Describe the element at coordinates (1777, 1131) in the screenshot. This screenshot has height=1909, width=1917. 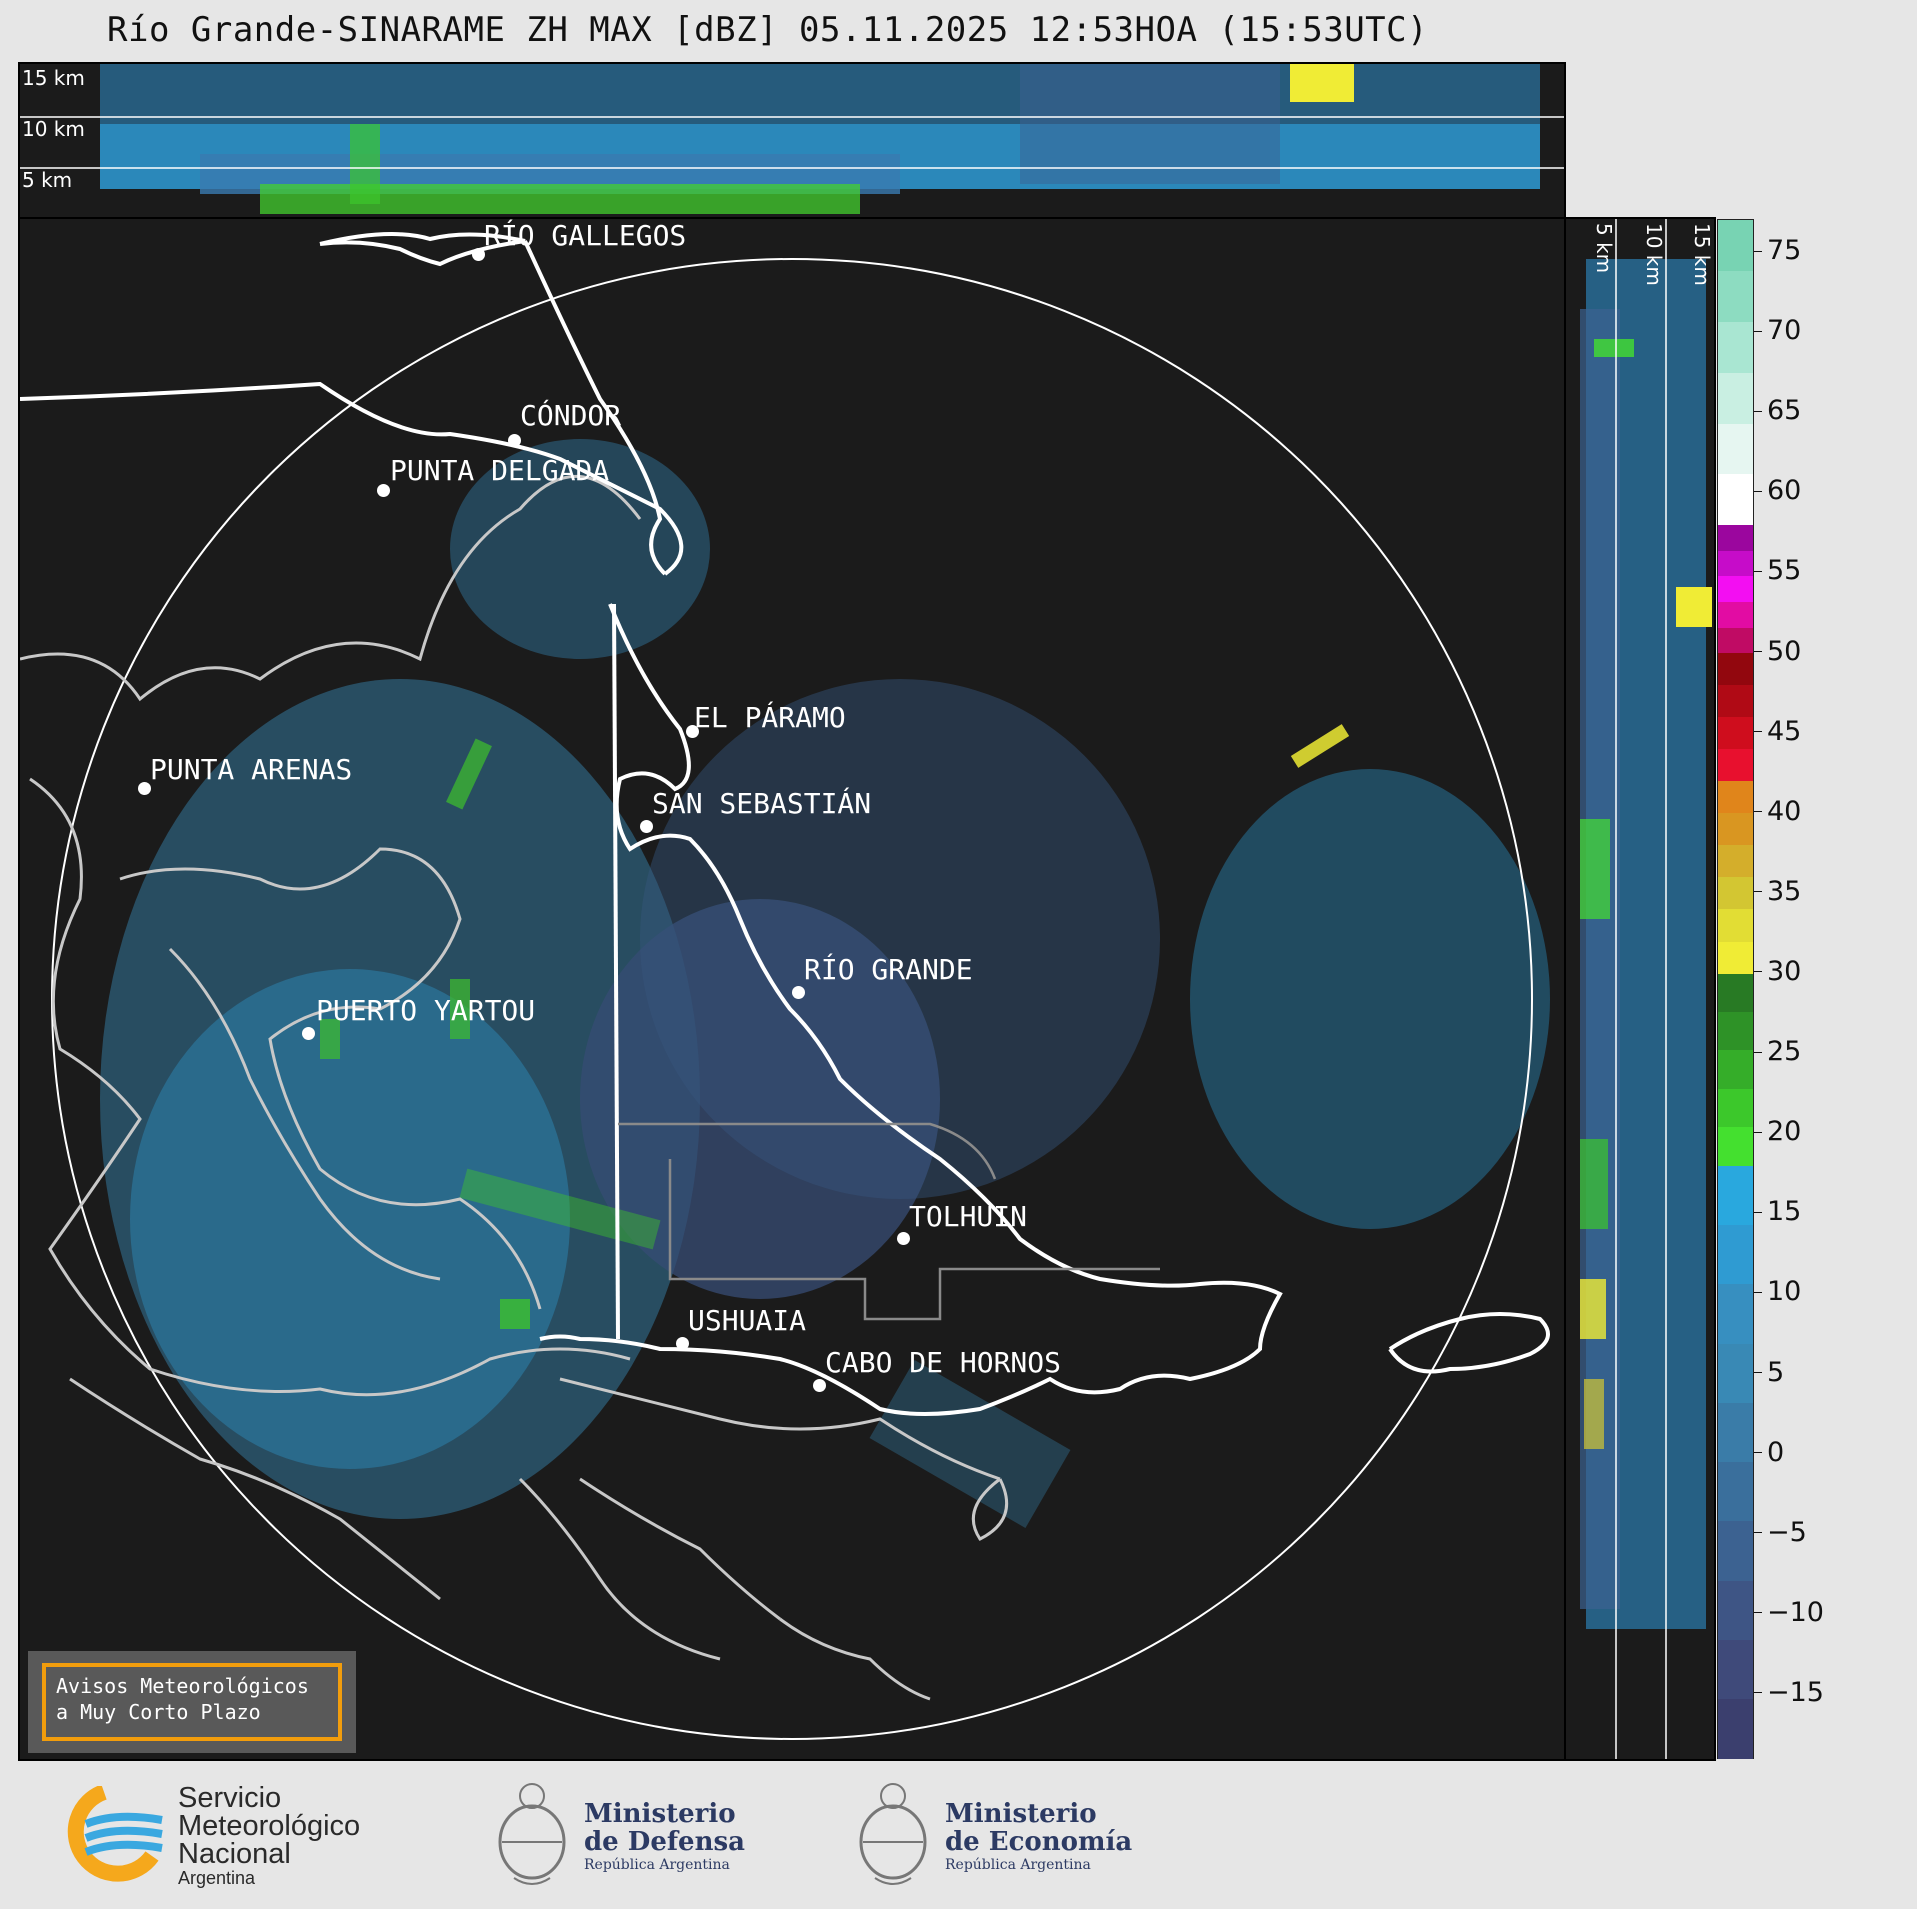
I see `colorbar-tick-label: 20` at that location.